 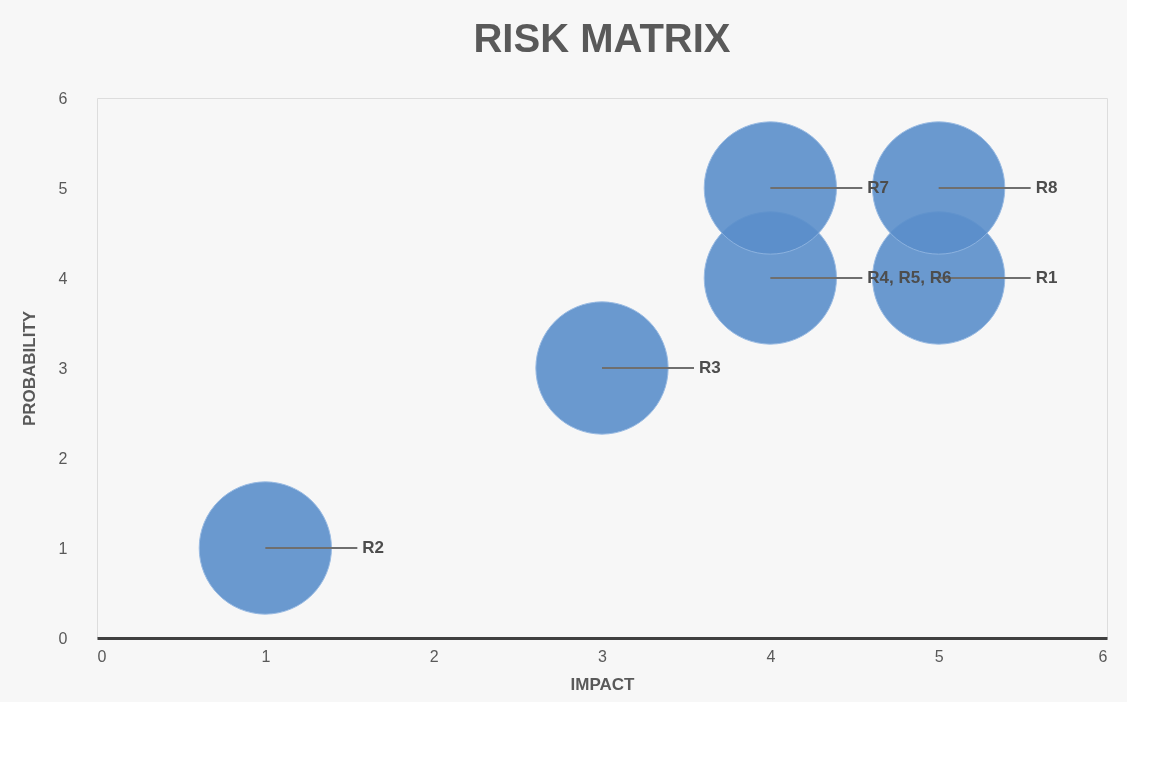 What do you see at coordinates (63, 638) in the screenshot?
I see `y-tick-label: 0` at bounding box center [63, 638].